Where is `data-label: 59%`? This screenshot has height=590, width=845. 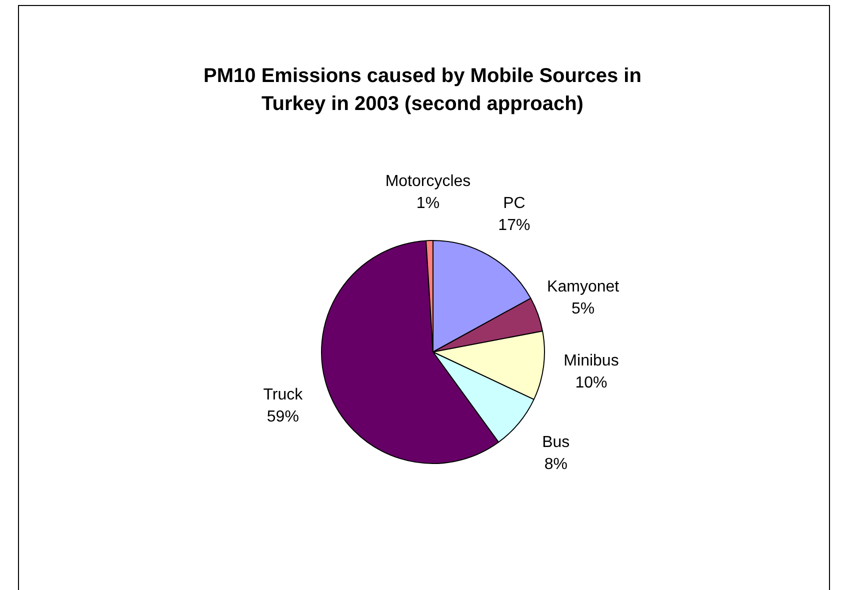
data-label: 59% is located at coordinates (282, 417).